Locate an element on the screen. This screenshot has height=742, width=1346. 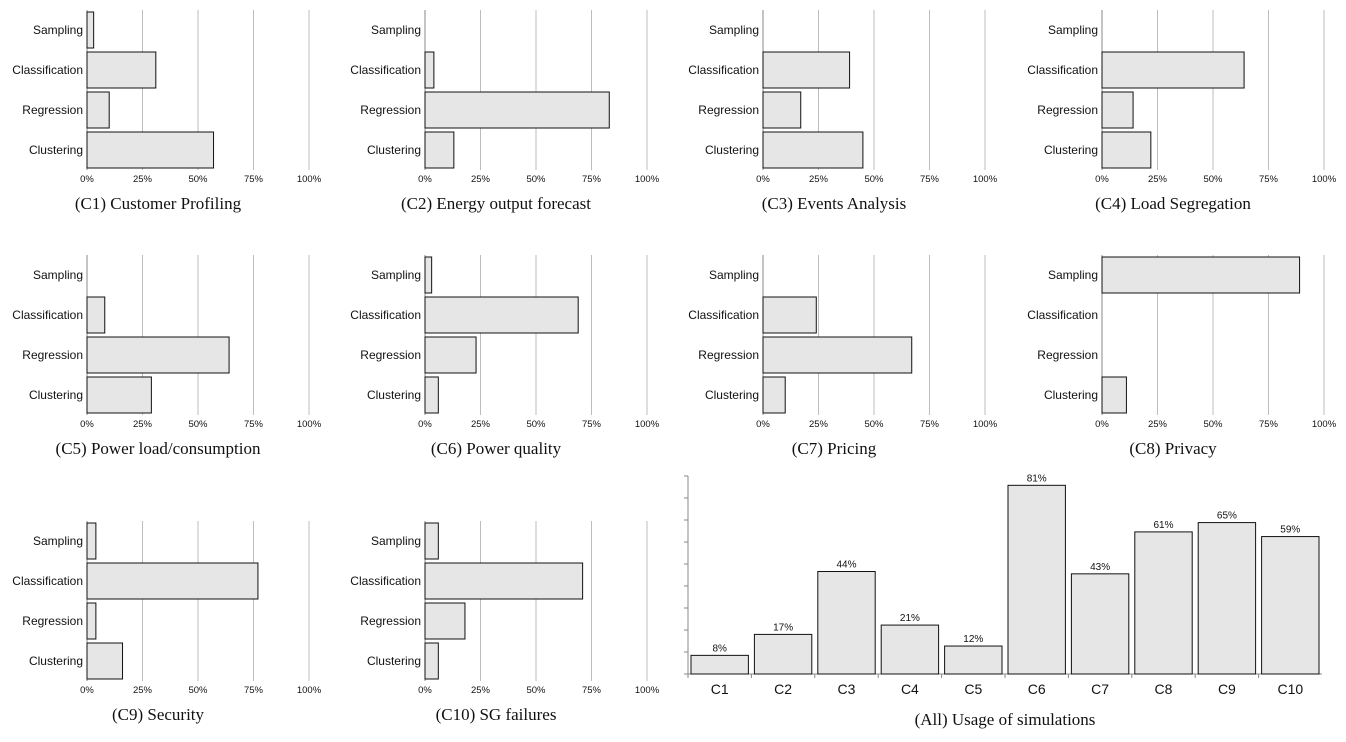
chart-caption: (C4) Load Segregation is located at coordinates (1173, 203).